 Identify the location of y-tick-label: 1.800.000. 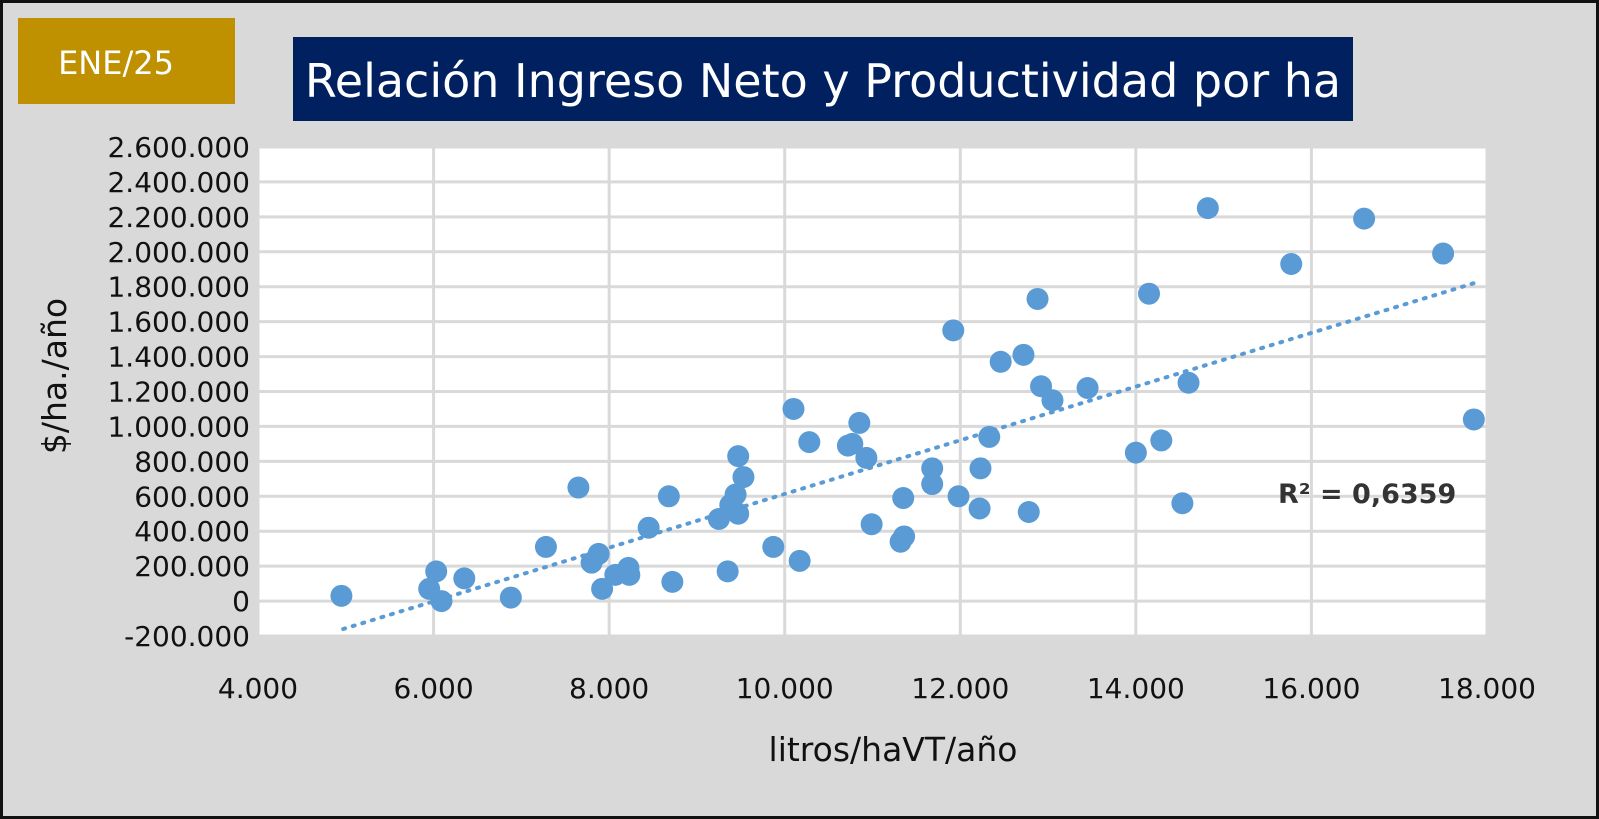
(178, 287).